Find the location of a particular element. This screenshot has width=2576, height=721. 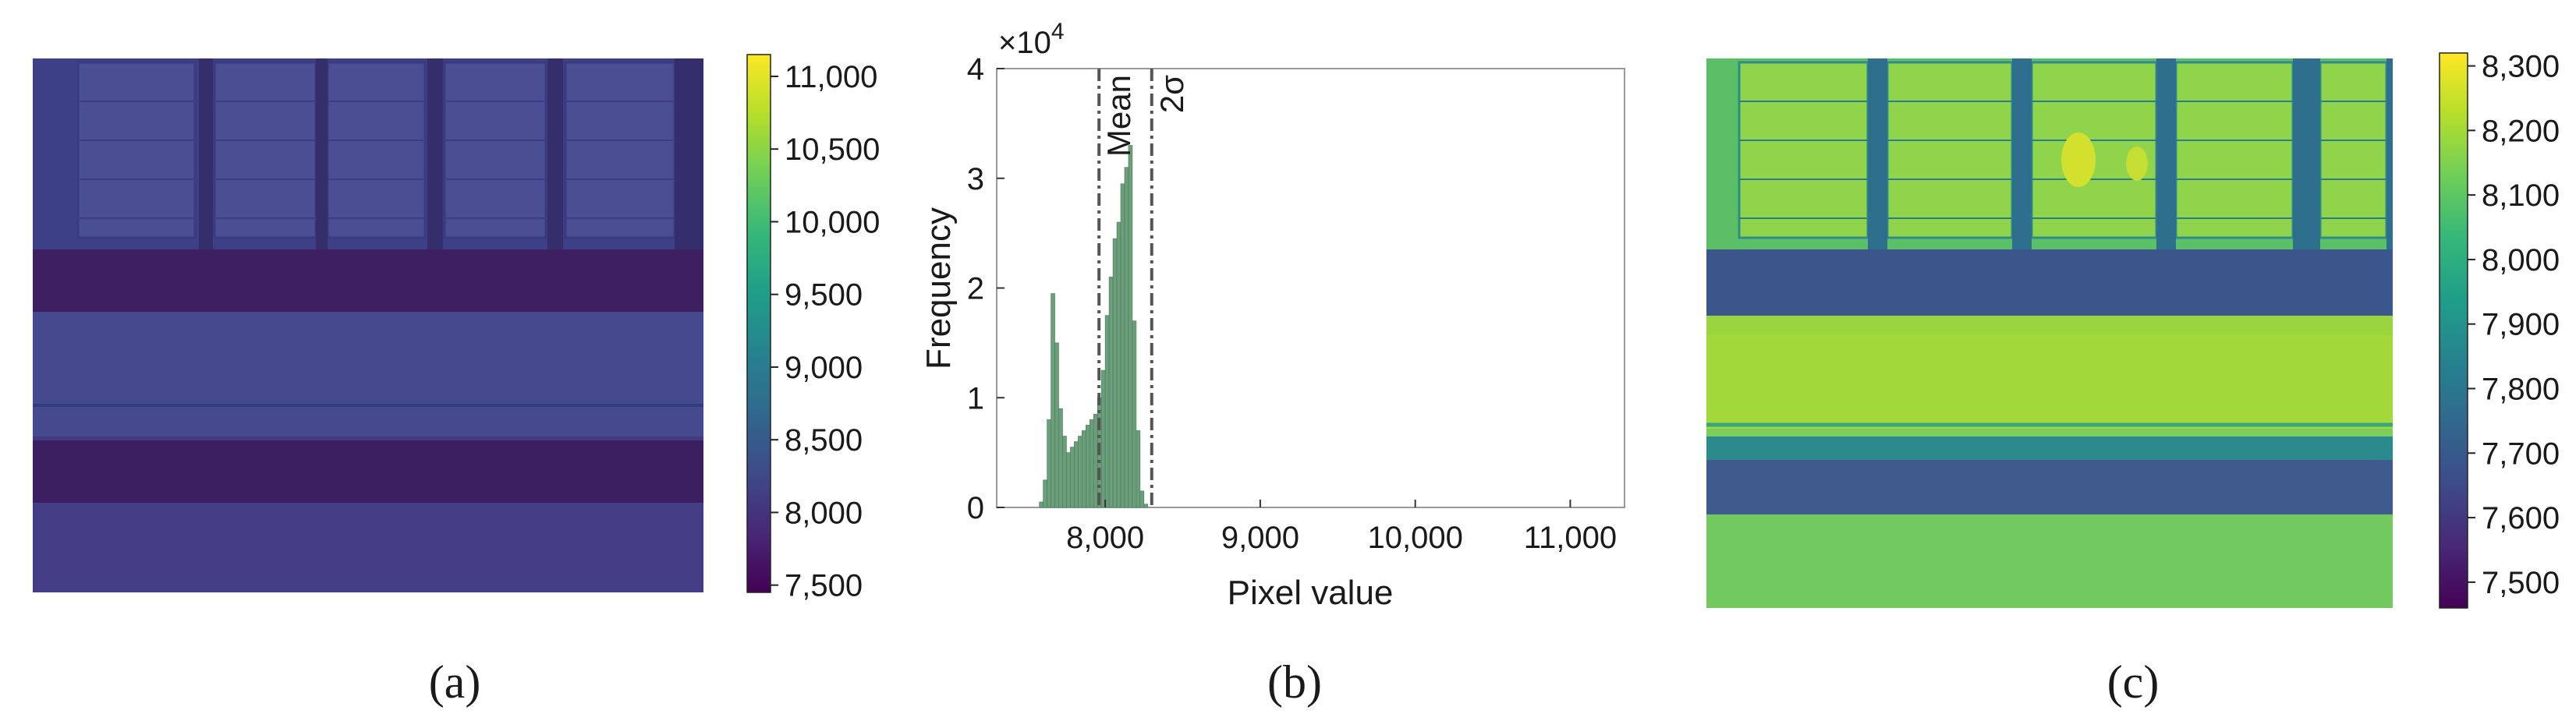

x-ticks: 8,000 9,000 10,000 11,000 is located at coordinates (1341, 528).